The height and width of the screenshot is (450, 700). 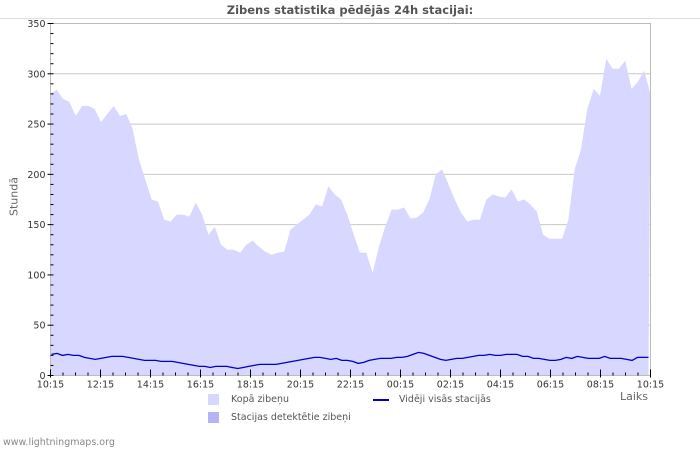 I want to click on legend-avg-label: Vidēji visās stacijās, so click(x=445, y=399).